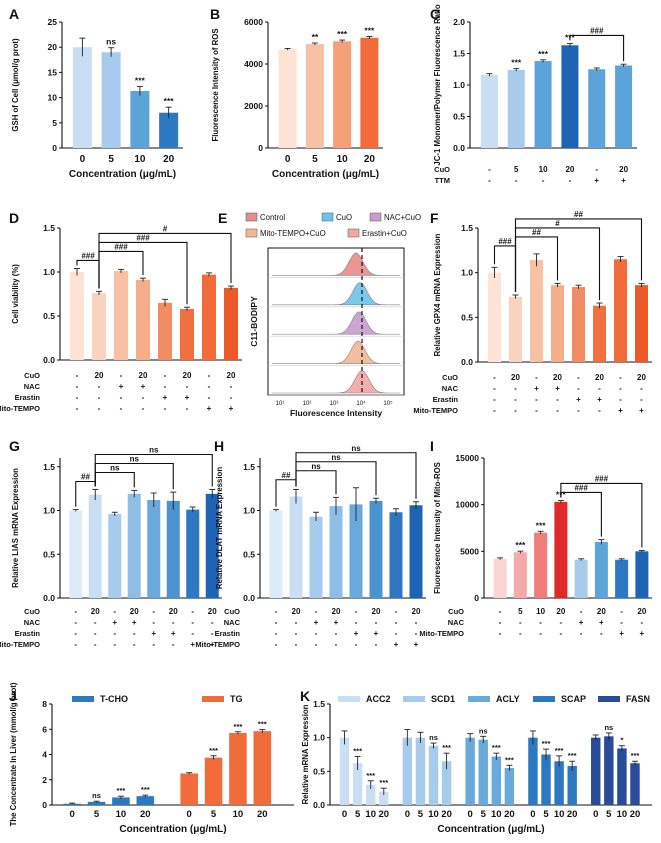 The image size is (661, 843). Describe the element at coordinates (578, 214) in the screenshot. I see `comparison-label: ##` at that location.